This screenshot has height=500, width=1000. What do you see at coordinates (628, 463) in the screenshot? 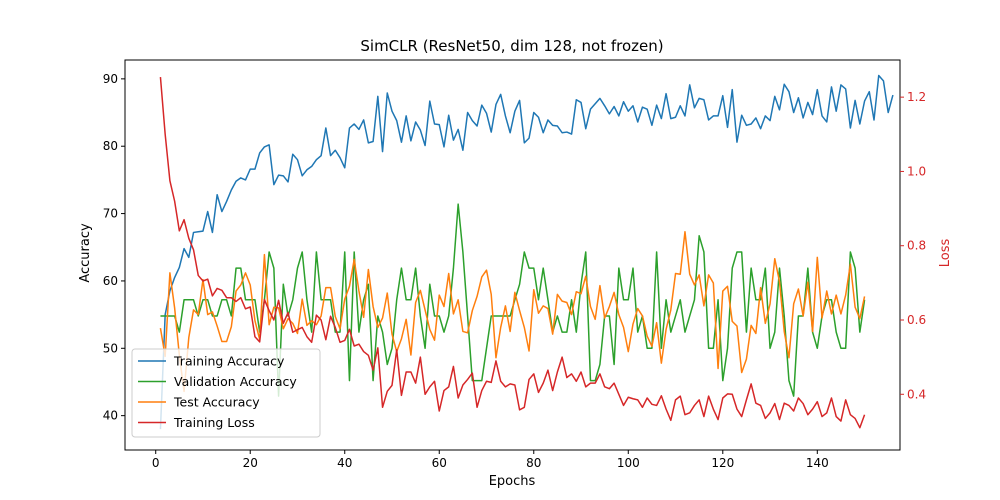
I see `x-tick-label: 100` at bounding box center [628, 463].